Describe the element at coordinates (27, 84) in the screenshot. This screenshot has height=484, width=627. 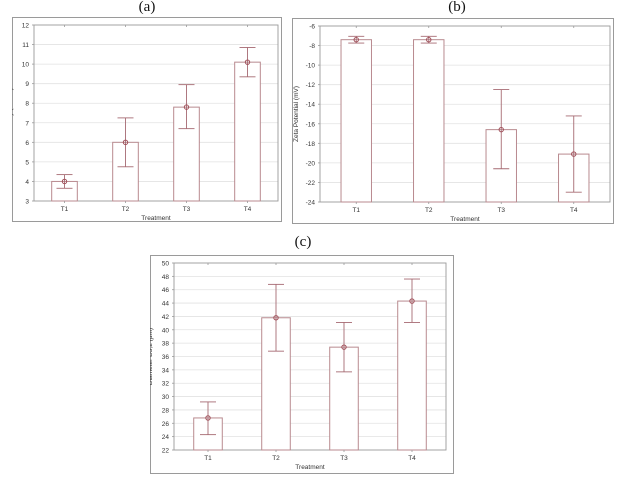
I see `y-tick-label: 9` at that location.